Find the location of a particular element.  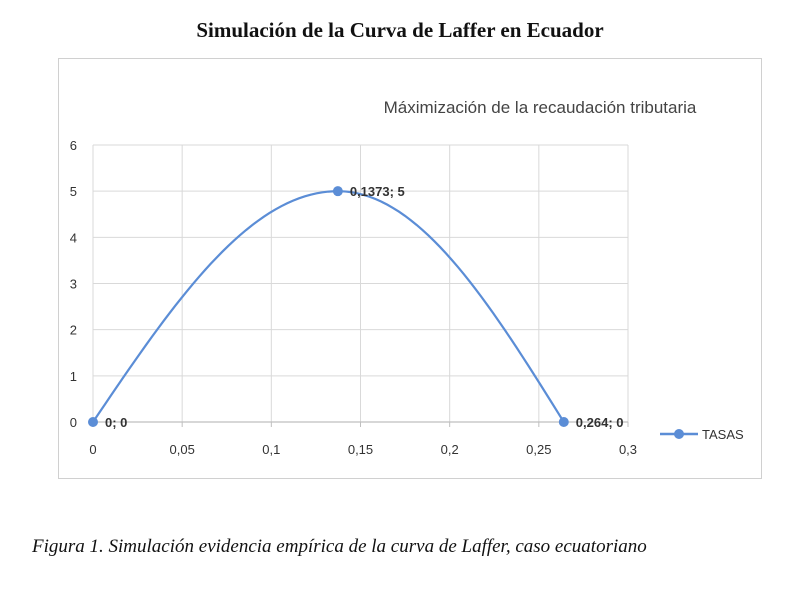

y-tick-label: 6 is located at coordinates (73, 145).